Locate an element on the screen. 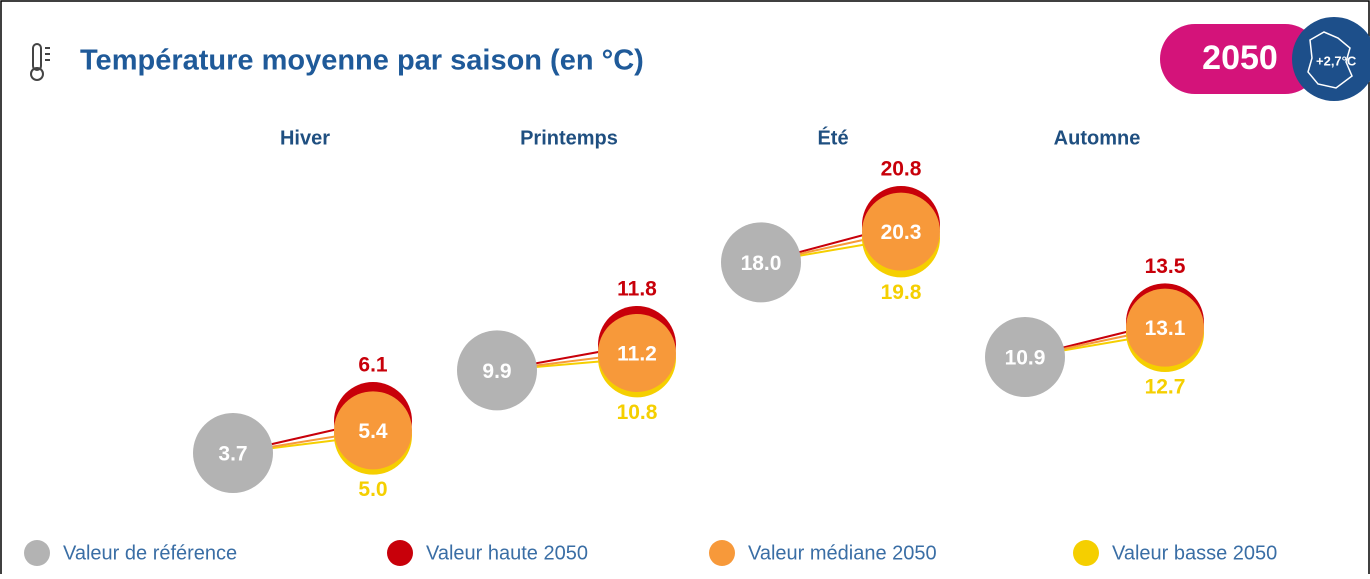 The height and width of the screenshot is (579, 1370). legend-label: Valeur médiane 2050 is located at coordinates (842, 553).